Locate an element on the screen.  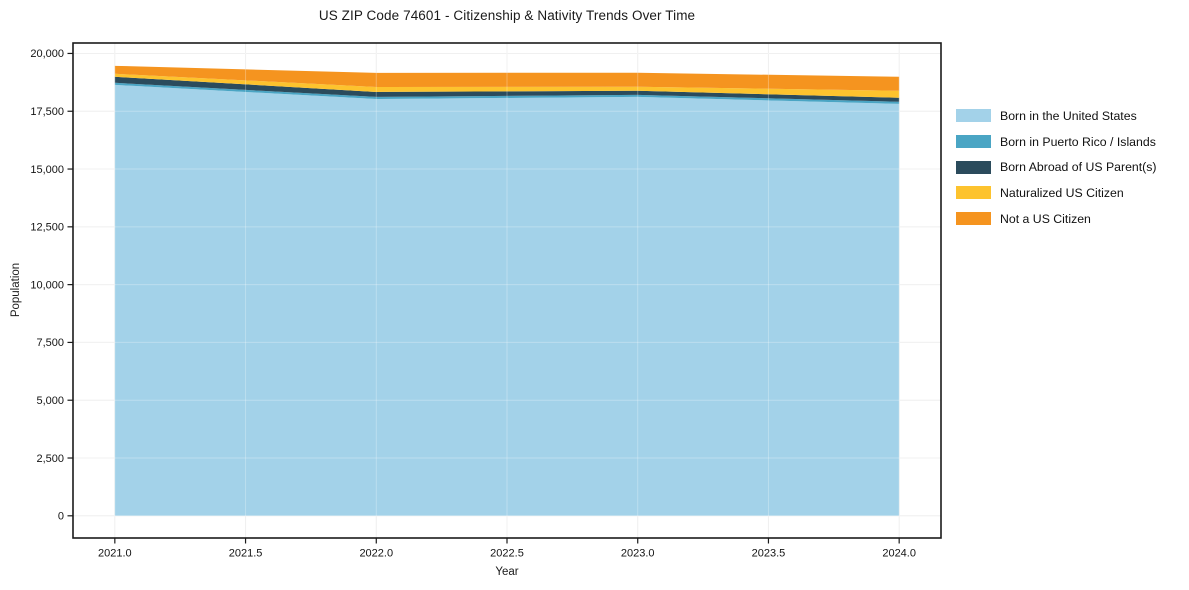
legend-item: Born in Puerto Rico / Islands is located at coordinates (1056, 142).